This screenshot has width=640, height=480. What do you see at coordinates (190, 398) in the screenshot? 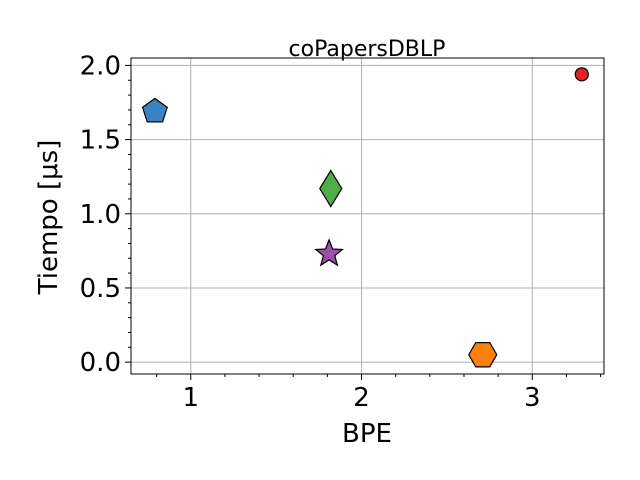
I see `x-tick-label: 1` at bounding box center [190, 398].